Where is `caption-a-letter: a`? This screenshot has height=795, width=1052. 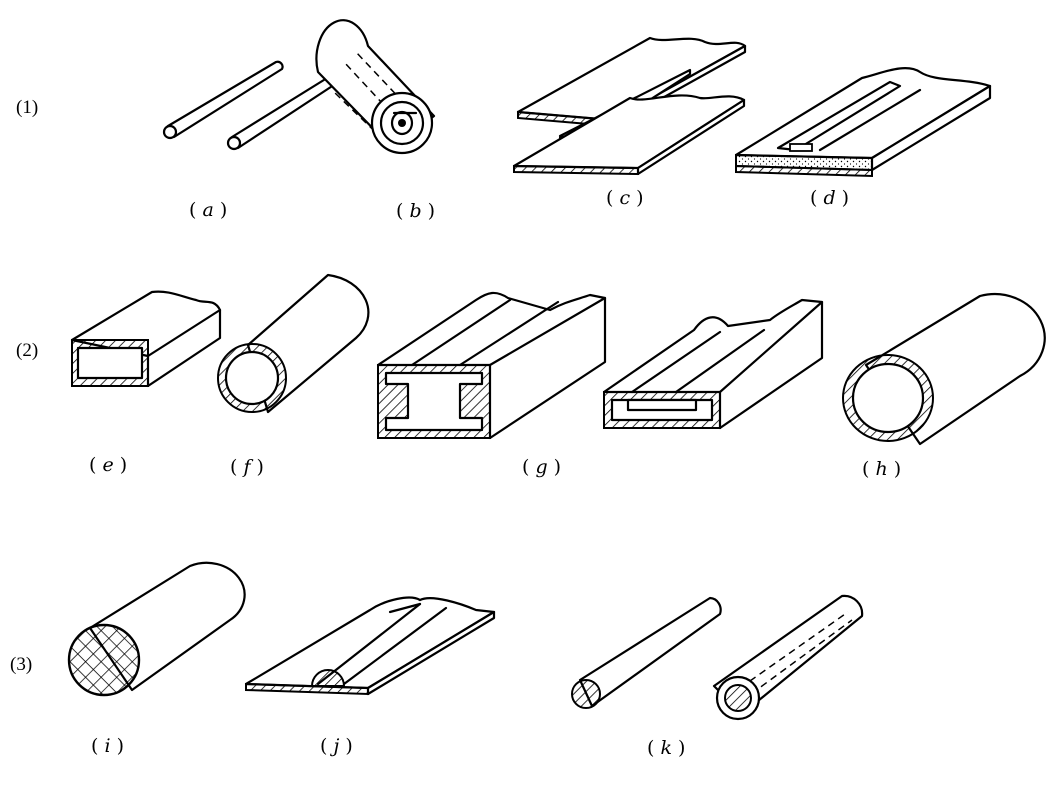 caption-a-letter: a is located at coordinates (208, 210).